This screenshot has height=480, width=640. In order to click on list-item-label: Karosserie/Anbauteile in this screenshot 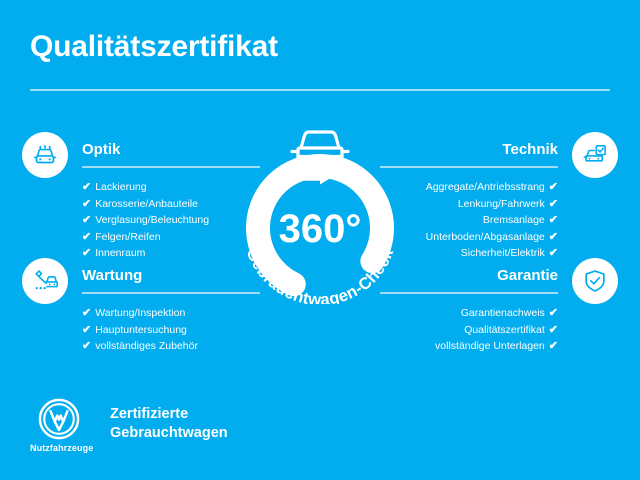, I will do `click(146, 203)`.